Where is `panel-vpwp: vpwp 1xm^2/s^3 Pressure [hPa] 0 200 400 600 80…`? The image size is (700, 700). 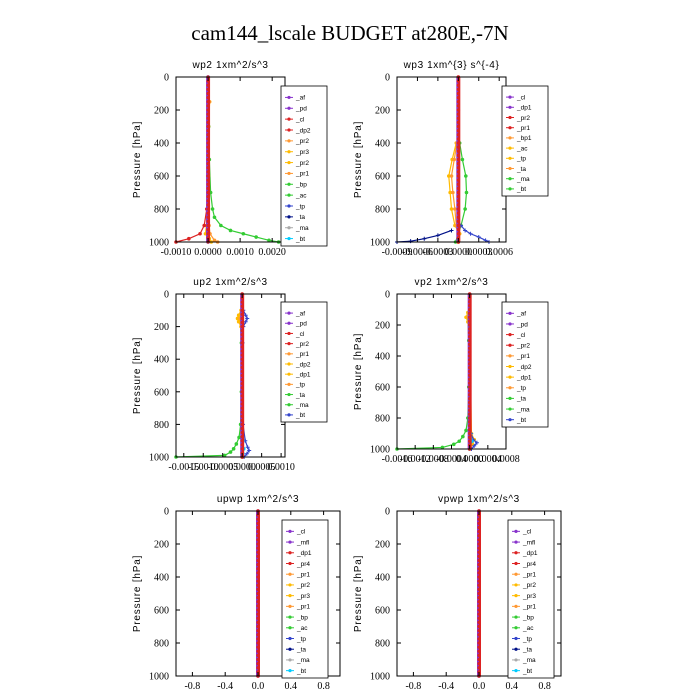 panel-vpwp: vpwp 1xm^2/s^3 Pressure [hPa] 0 200 400 600 80… is located at coordinates (457, 593).